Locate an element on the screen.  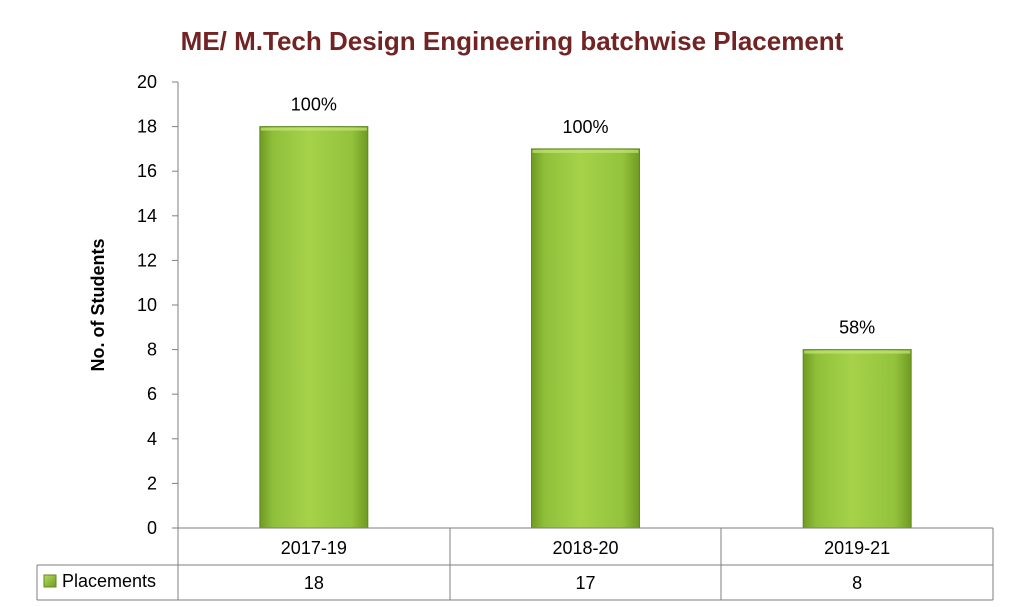
data-label-2018-20: 100% is located at coordinates (585, 127).